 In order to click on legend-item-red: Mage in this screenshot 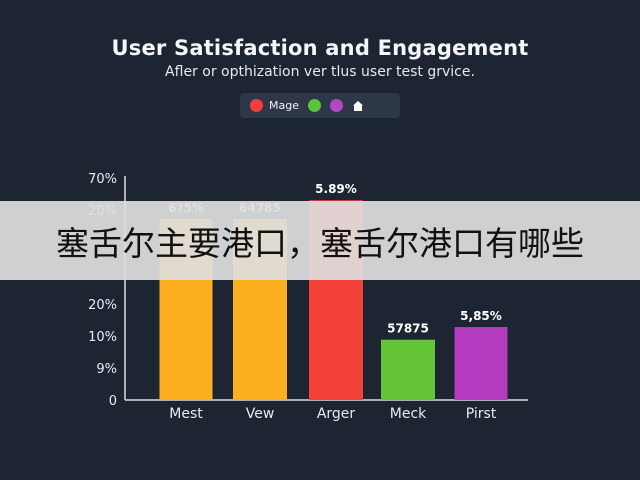, I will do `click(274, 105)`.